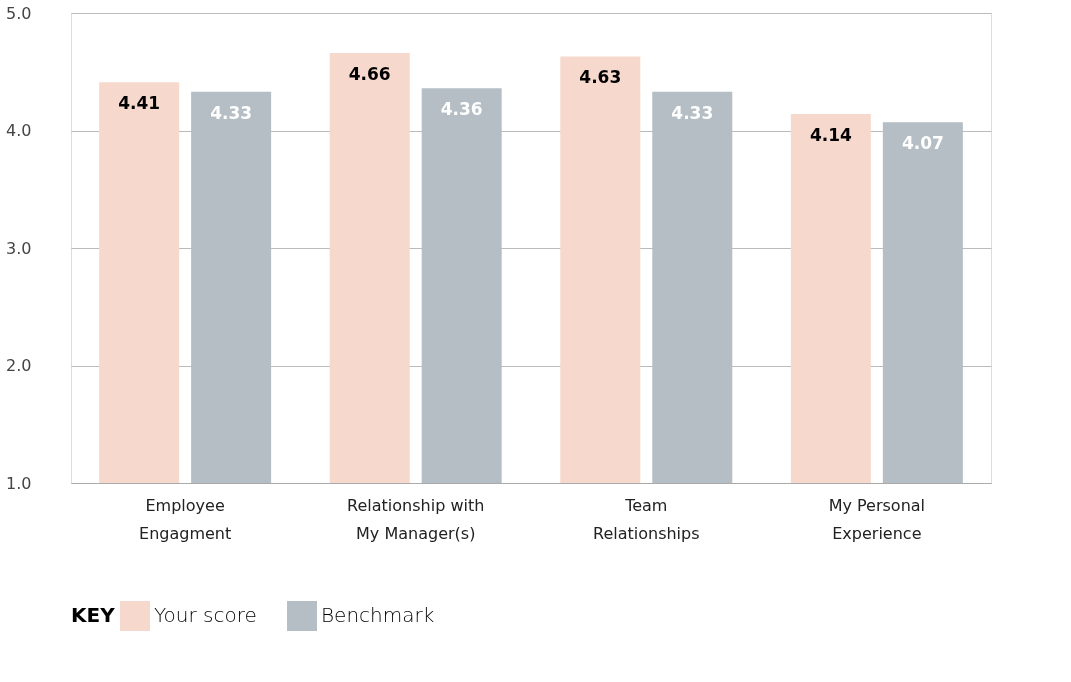  What do you see at coordinates (877, 519) in the screenshot?
I see `x-tick-label: My Personal Experience` at bounding box center [877, 519].